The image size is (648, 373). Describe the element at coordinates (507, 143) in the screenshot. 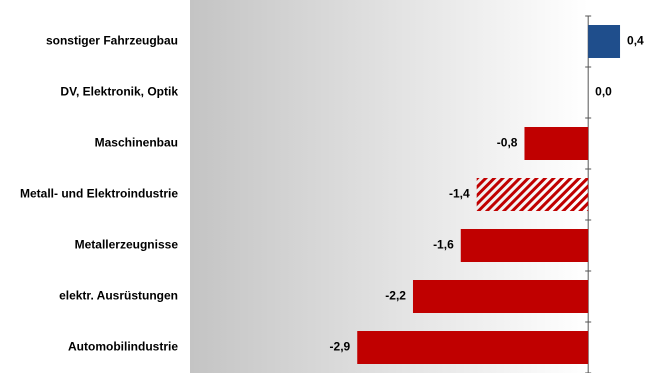

I see `value-label: -0,8` at that location.